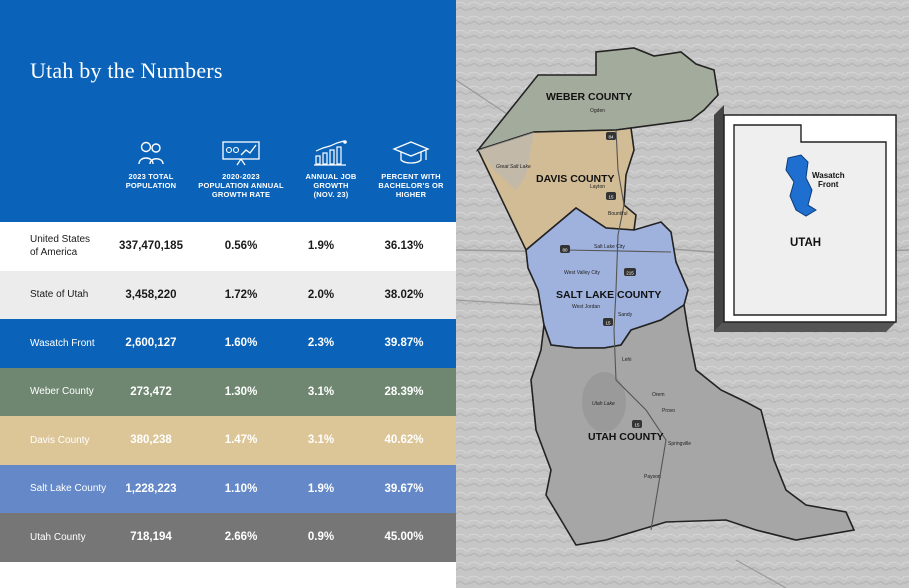 The height and width of the screenshot is (588, 909). What do you see at coordinates (59, 295) in the screenshot?
I see `row-region-name: State of Utah` at bounding box center [59, 295].